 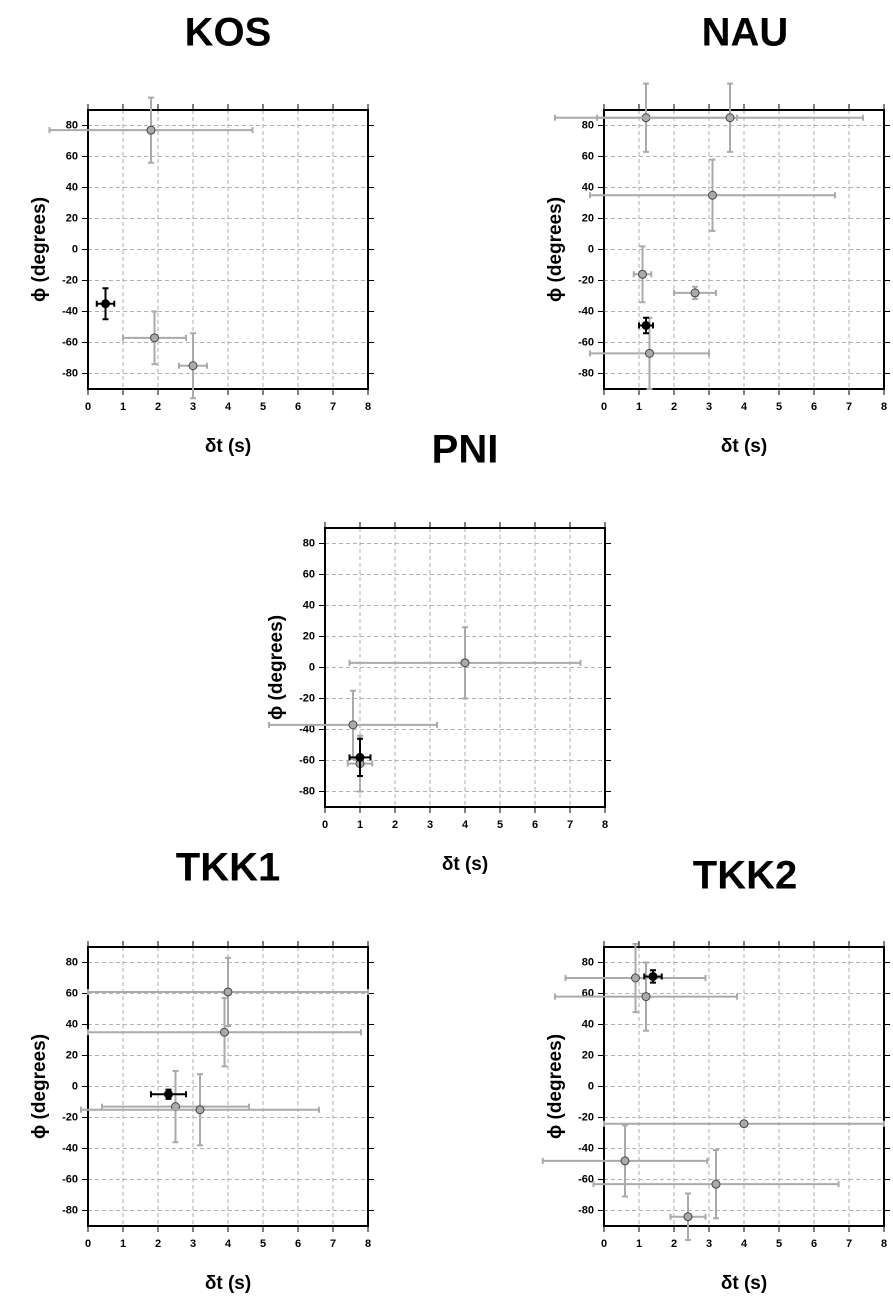 I want to click on panel-title: PNI, so click(x=465, y=450).